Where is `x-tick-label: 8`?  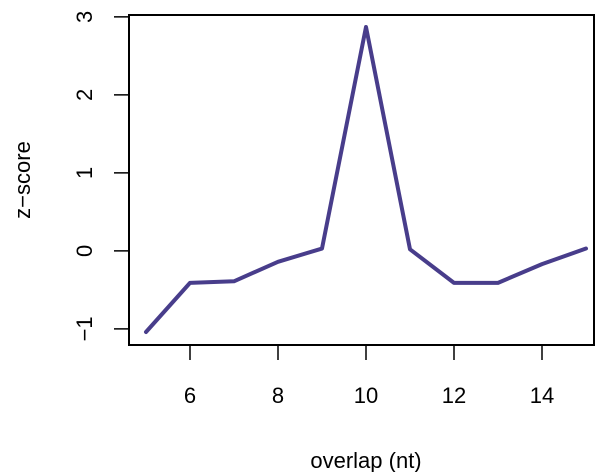 x-tick-label: 8 is located at coordinates (278, 395).